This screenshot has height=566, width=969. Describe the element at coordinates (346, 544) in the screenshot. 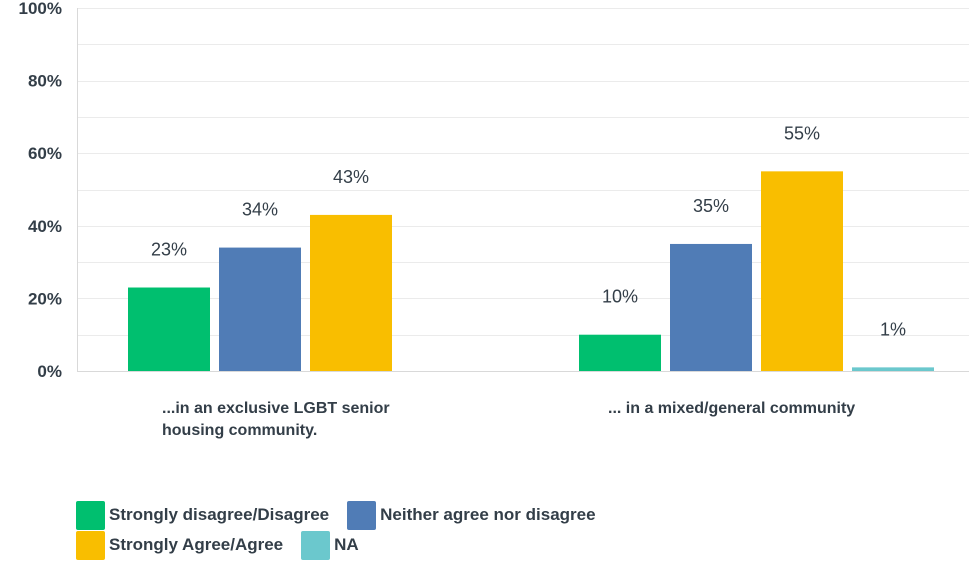

I see `legend-label-na: NA` at that location.